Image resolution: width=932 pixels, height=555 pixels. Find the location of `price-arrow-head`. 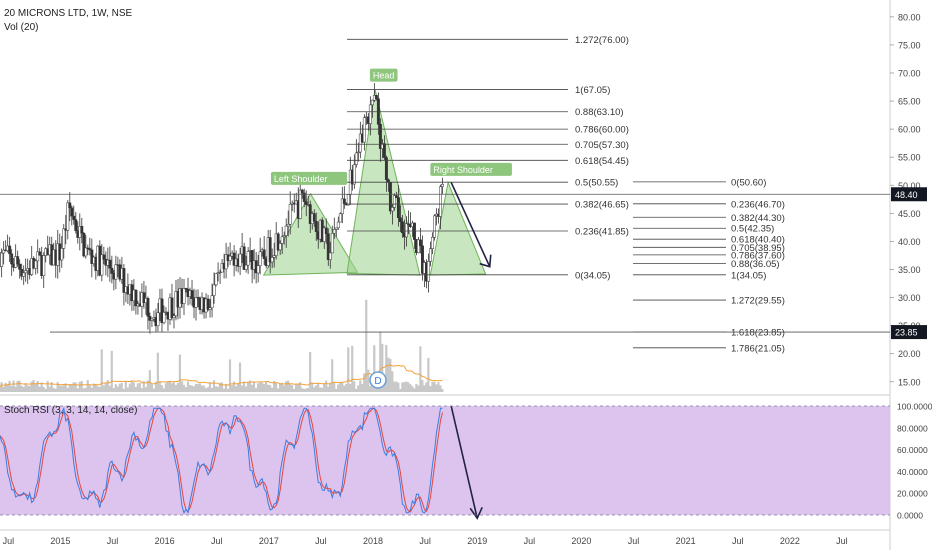

price-arrow-head is located at coordinates (485, 261).